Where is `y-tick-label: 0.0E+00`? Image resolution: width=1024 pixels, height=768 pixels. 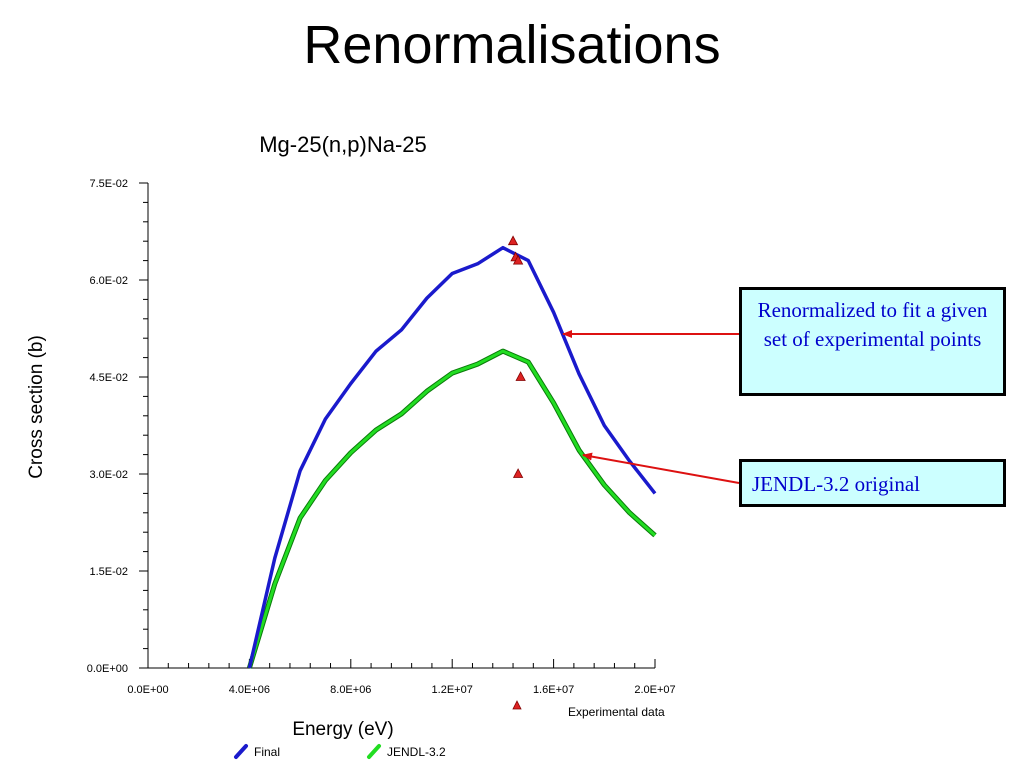
y-tick-label: 0.0E+00 is located at coordinates (107, 669).